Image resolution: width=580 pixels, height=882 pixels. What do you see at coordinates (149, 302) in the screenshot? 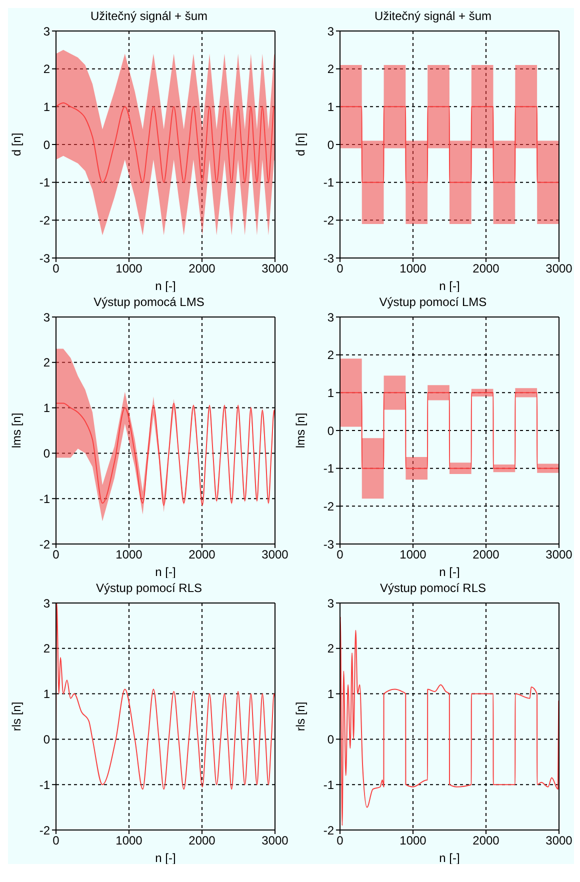
I see `chart-title: Výstup pomocá LMS` at bounding box center [149, 302].